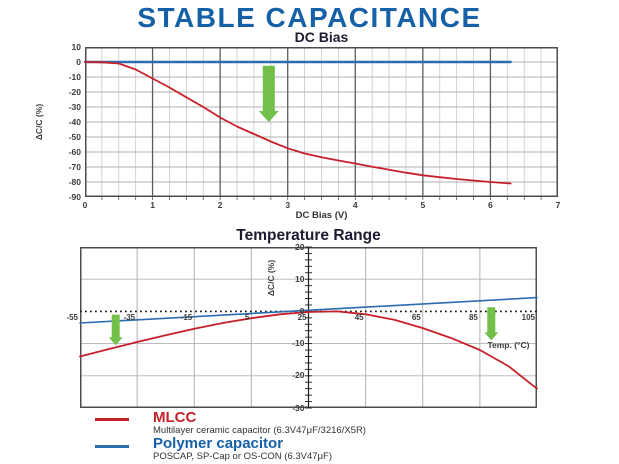 The image size is (619, 464). What do you see at coordinates (242, 456) in the screenshot?
I see `legend-desc-polymer: POSCAP, SP-Cap or OS-CON (6.3V47μF)` at bounding box center [242, 456].